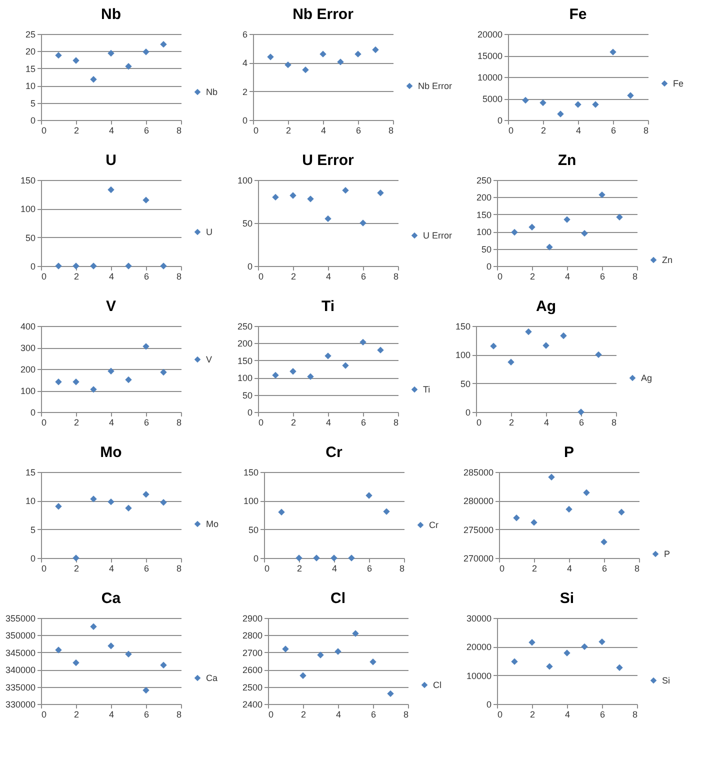  What do you see at coordinates (245, 91) in the screenshot?
I see `y-tick-label: 2` at bounding box center [245, 91].